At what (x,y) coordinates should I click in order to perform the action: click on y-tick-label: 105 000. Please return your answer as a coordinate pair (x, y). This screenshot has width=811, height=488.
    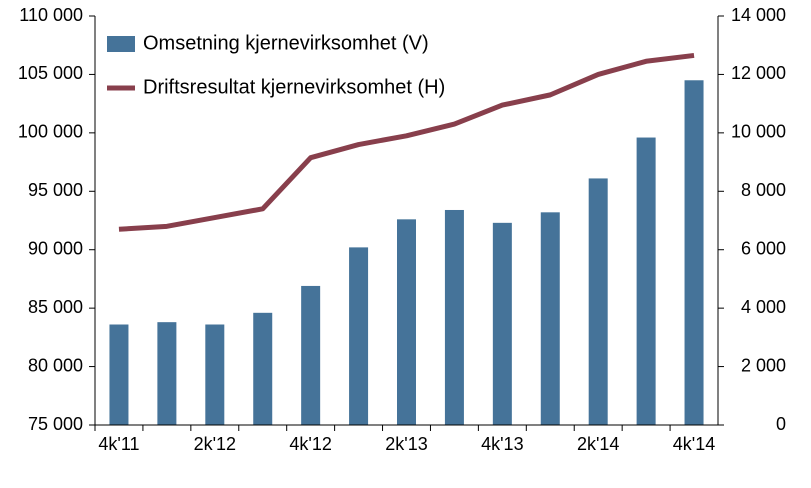
    Looking at the image, I should click on (50, 73).